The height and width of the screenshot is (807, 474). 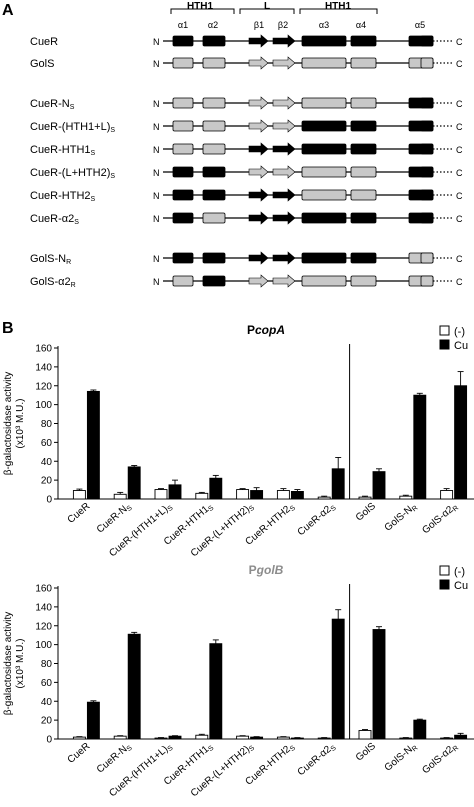 What do you see at coordinates (79, 513) in the screenshot?
I see `x-tick-label: CueR` at bounding box center [79, 513].